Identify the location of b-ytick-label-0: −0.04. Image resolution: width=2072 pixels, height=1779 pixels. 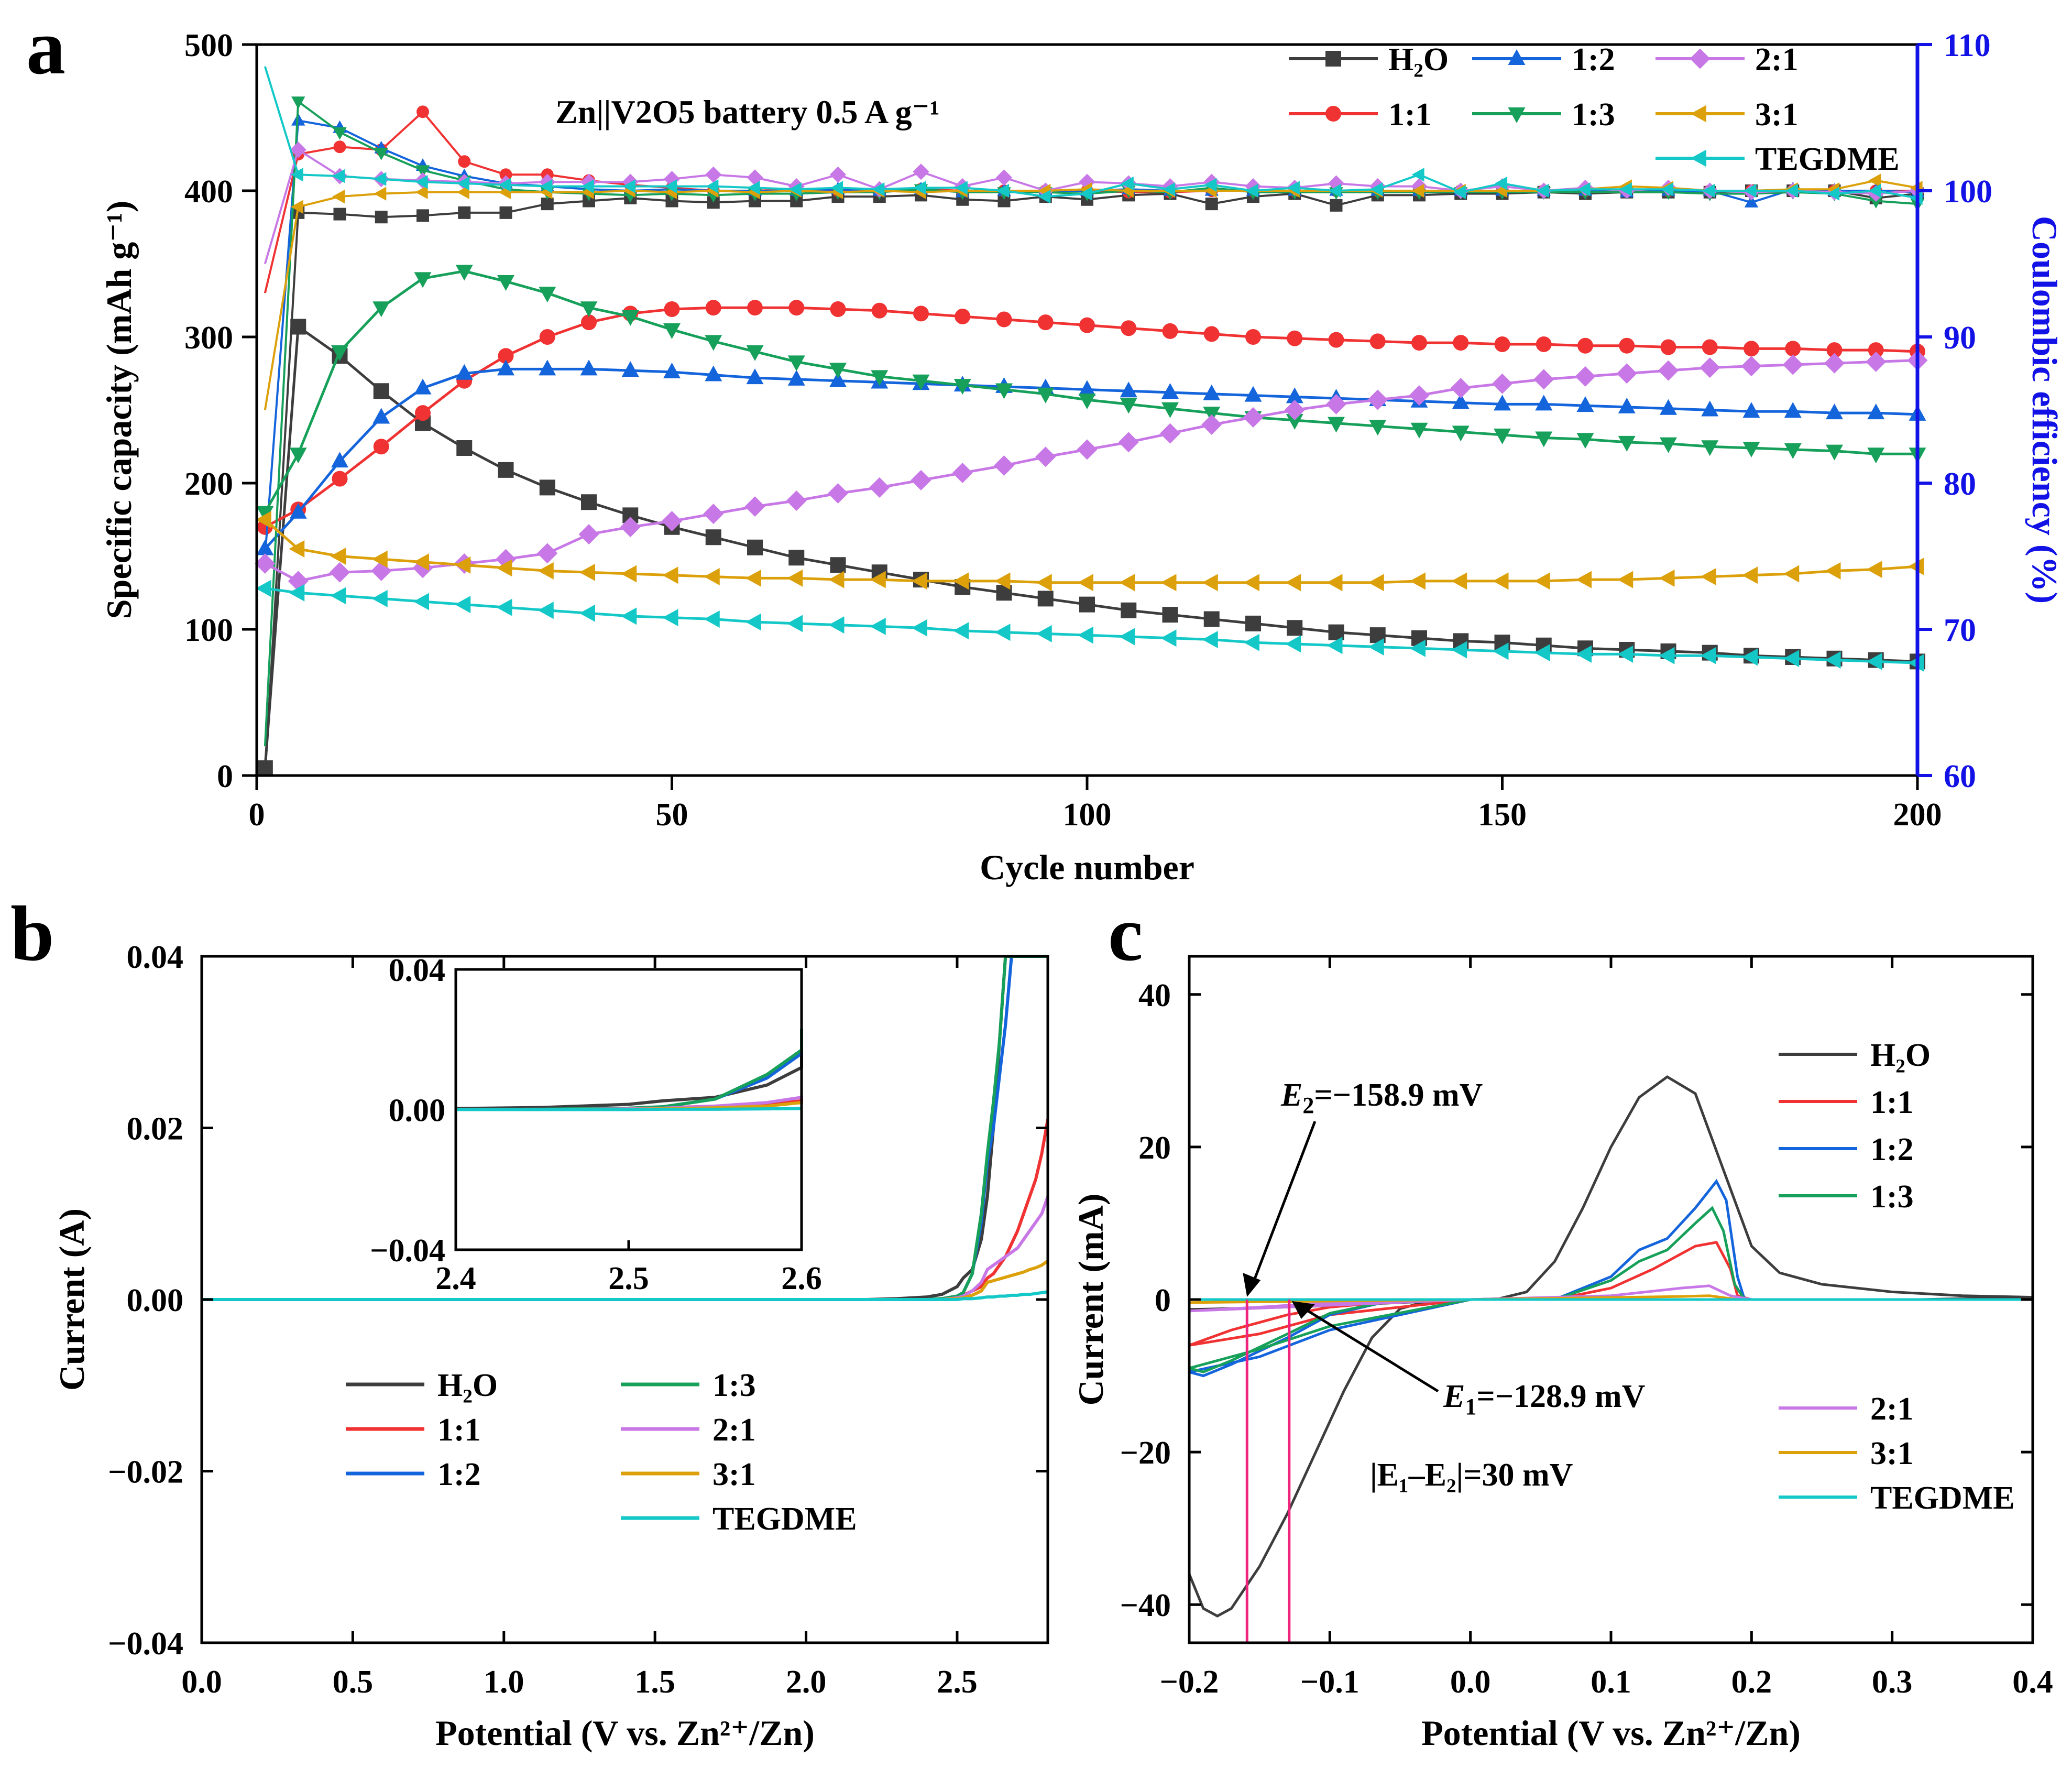
(145, 1644).